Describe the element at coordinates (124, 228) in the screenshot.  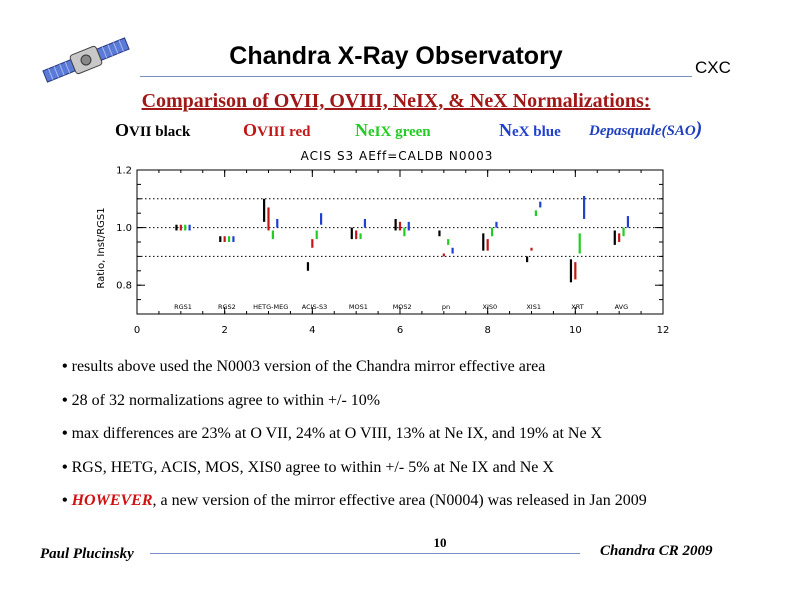
I see `y-tick-label: 1.0` at that location.